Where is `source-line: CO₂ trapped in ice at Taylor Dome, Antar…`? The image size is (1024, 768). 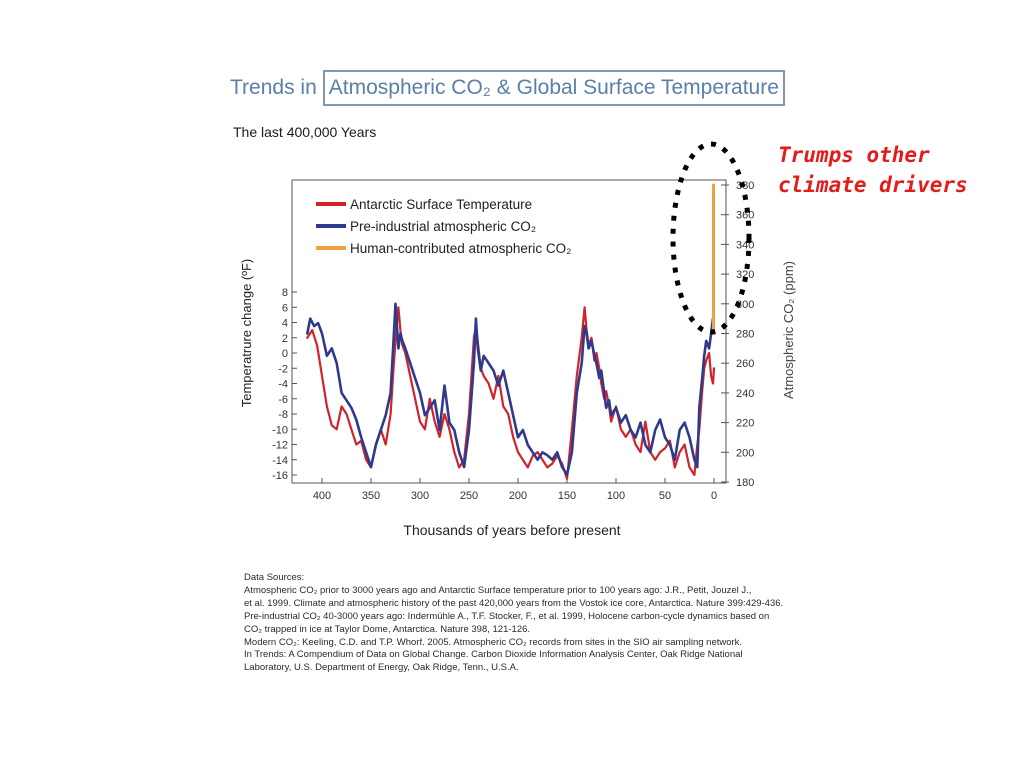
source-line: CO₂ trapped in ice at Taylor Dome, Antar… is located at coordinates (387, 629).